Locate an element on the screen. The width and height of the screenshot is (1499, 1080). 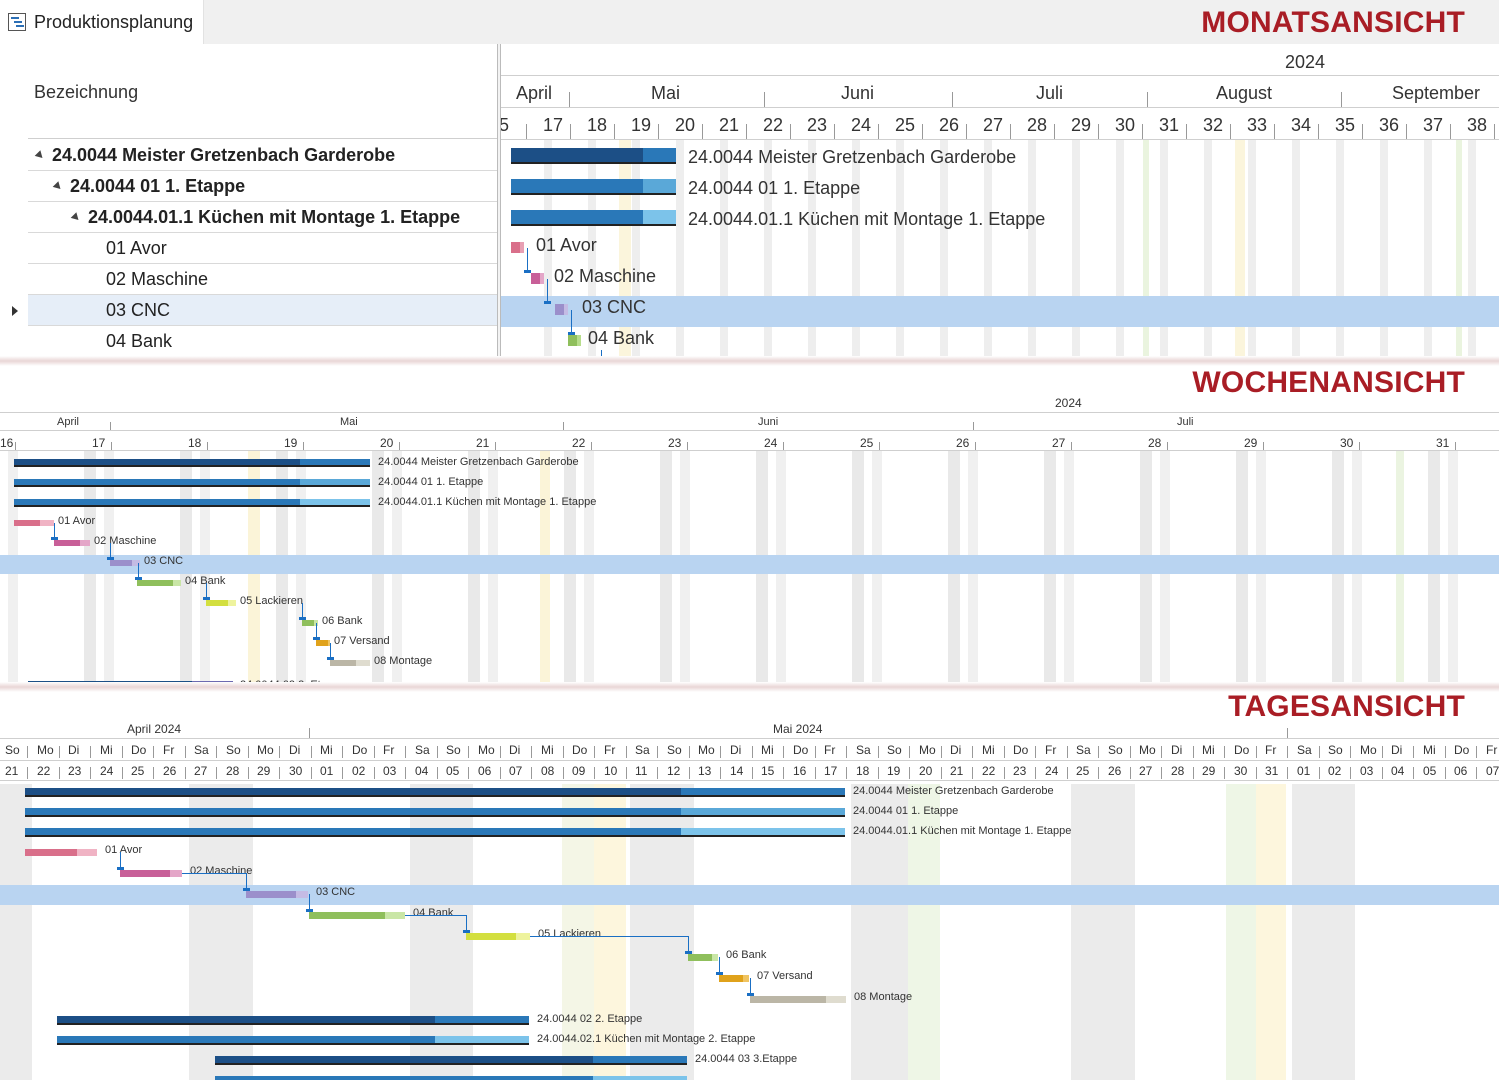
weekday-label: Fr is located at coordinates (1492, 750).